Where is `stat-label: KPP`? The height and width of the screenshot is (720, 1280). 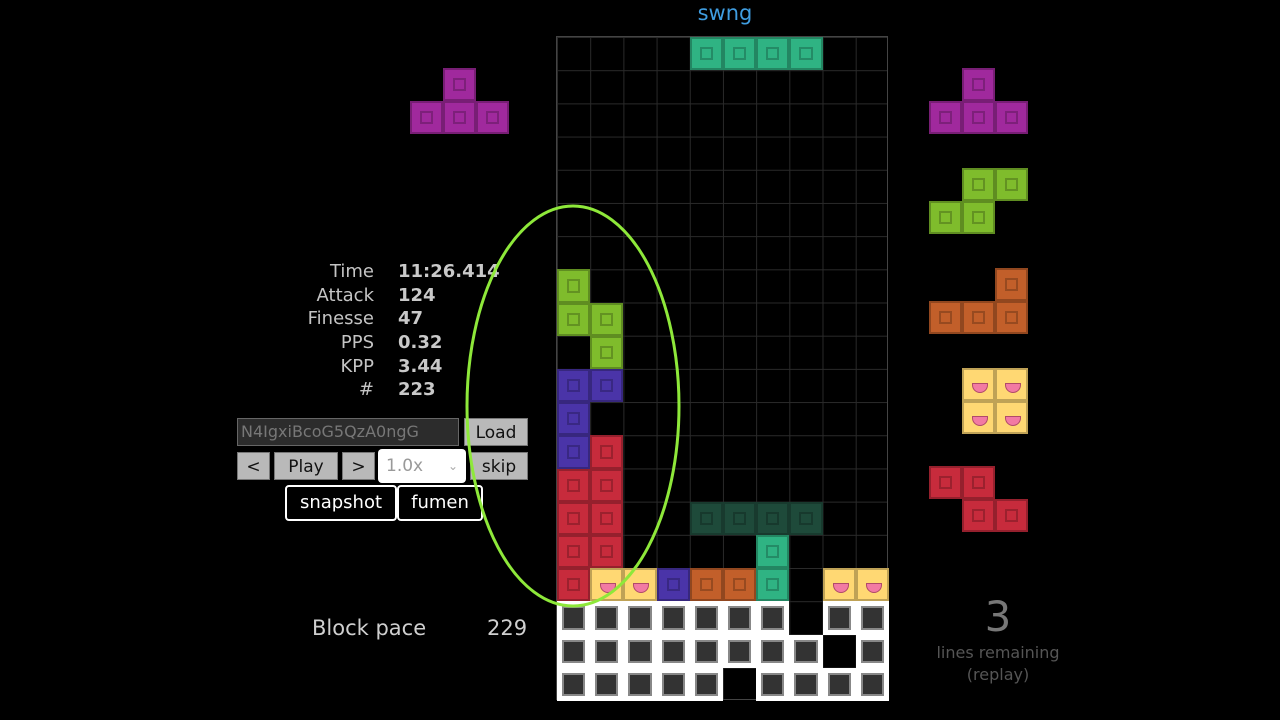
stat-label: KPP is located at coordinates (357, 366).